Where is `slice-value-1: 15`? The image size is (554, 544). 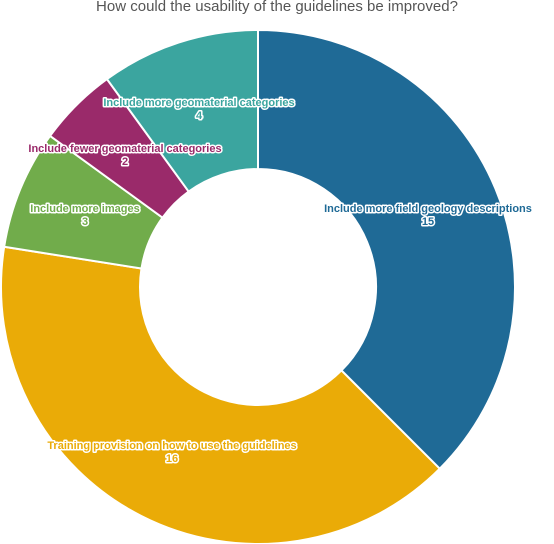
slice-value-1: 15 is located at coordinates (428, 222).